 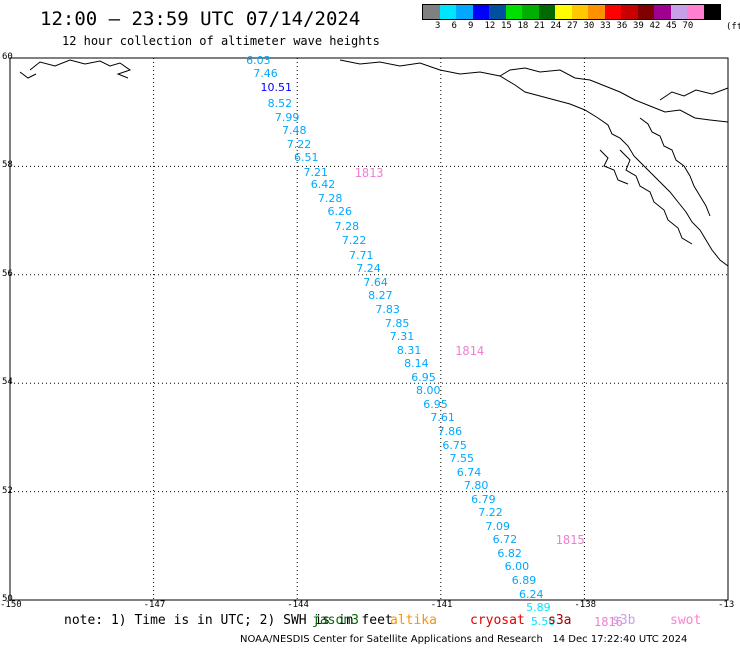 I want to click on wave-height-value: 7.46, so click(x=265, y=74).